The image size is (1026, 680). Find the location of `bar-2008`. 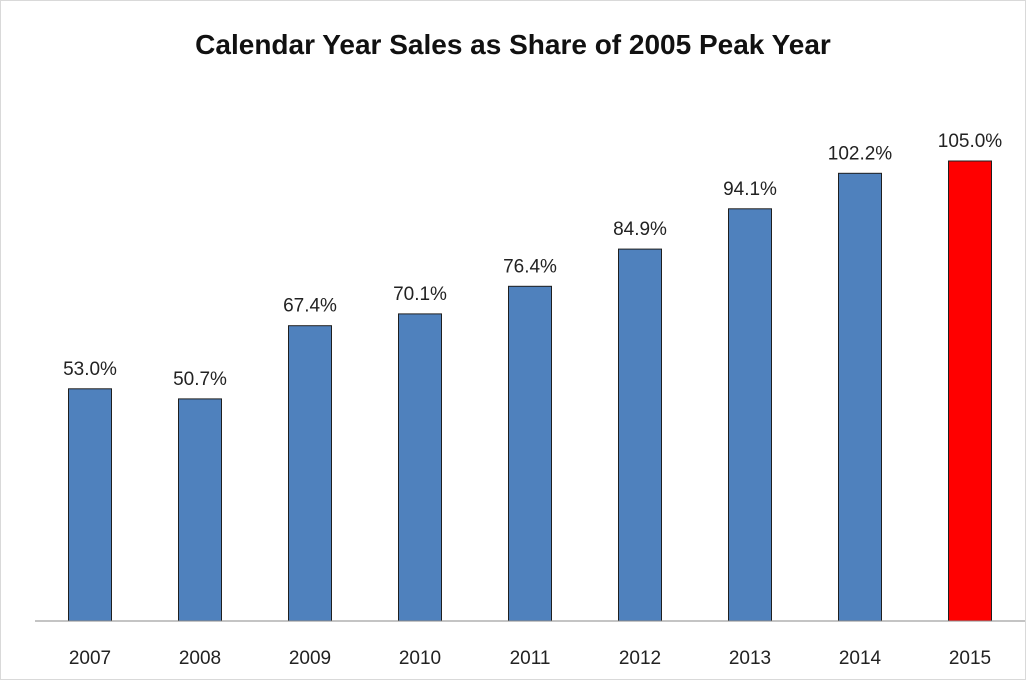

bar-2008 is located at coordinates (200, 510).